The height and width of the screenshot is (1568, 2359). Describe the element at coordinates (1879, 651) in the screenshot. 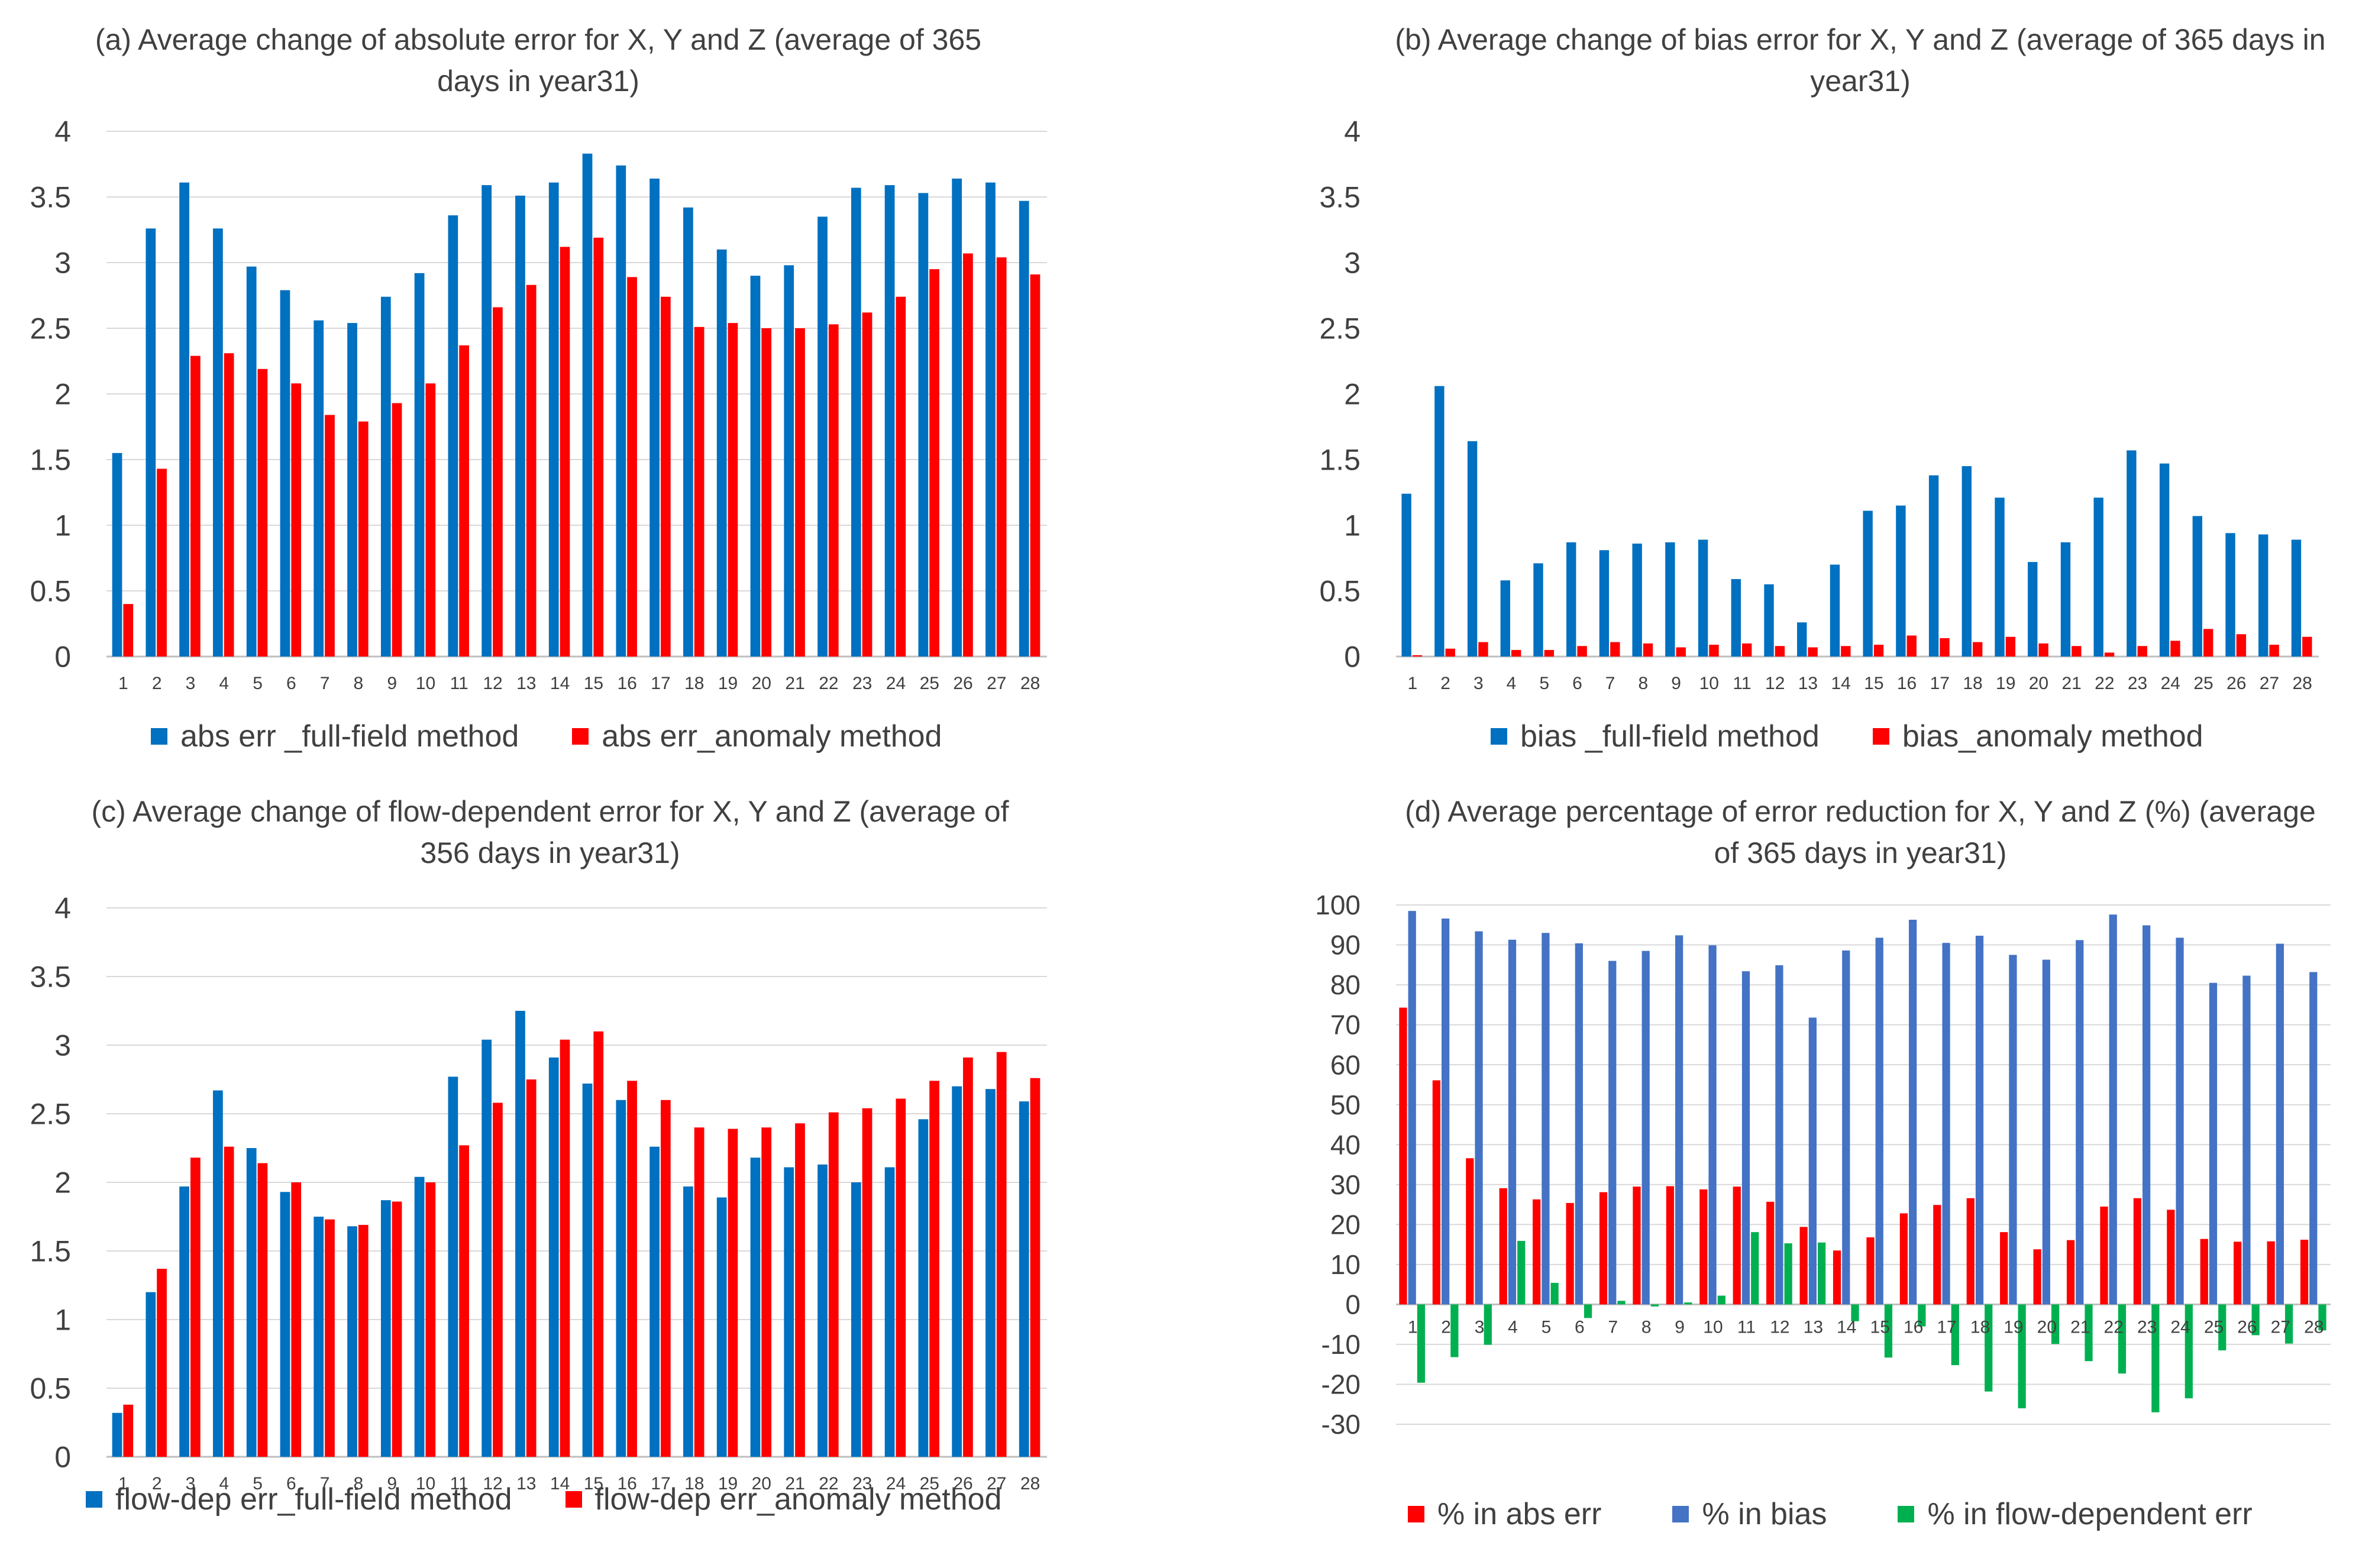

I see `bar-b-series1-cat15` at that location.